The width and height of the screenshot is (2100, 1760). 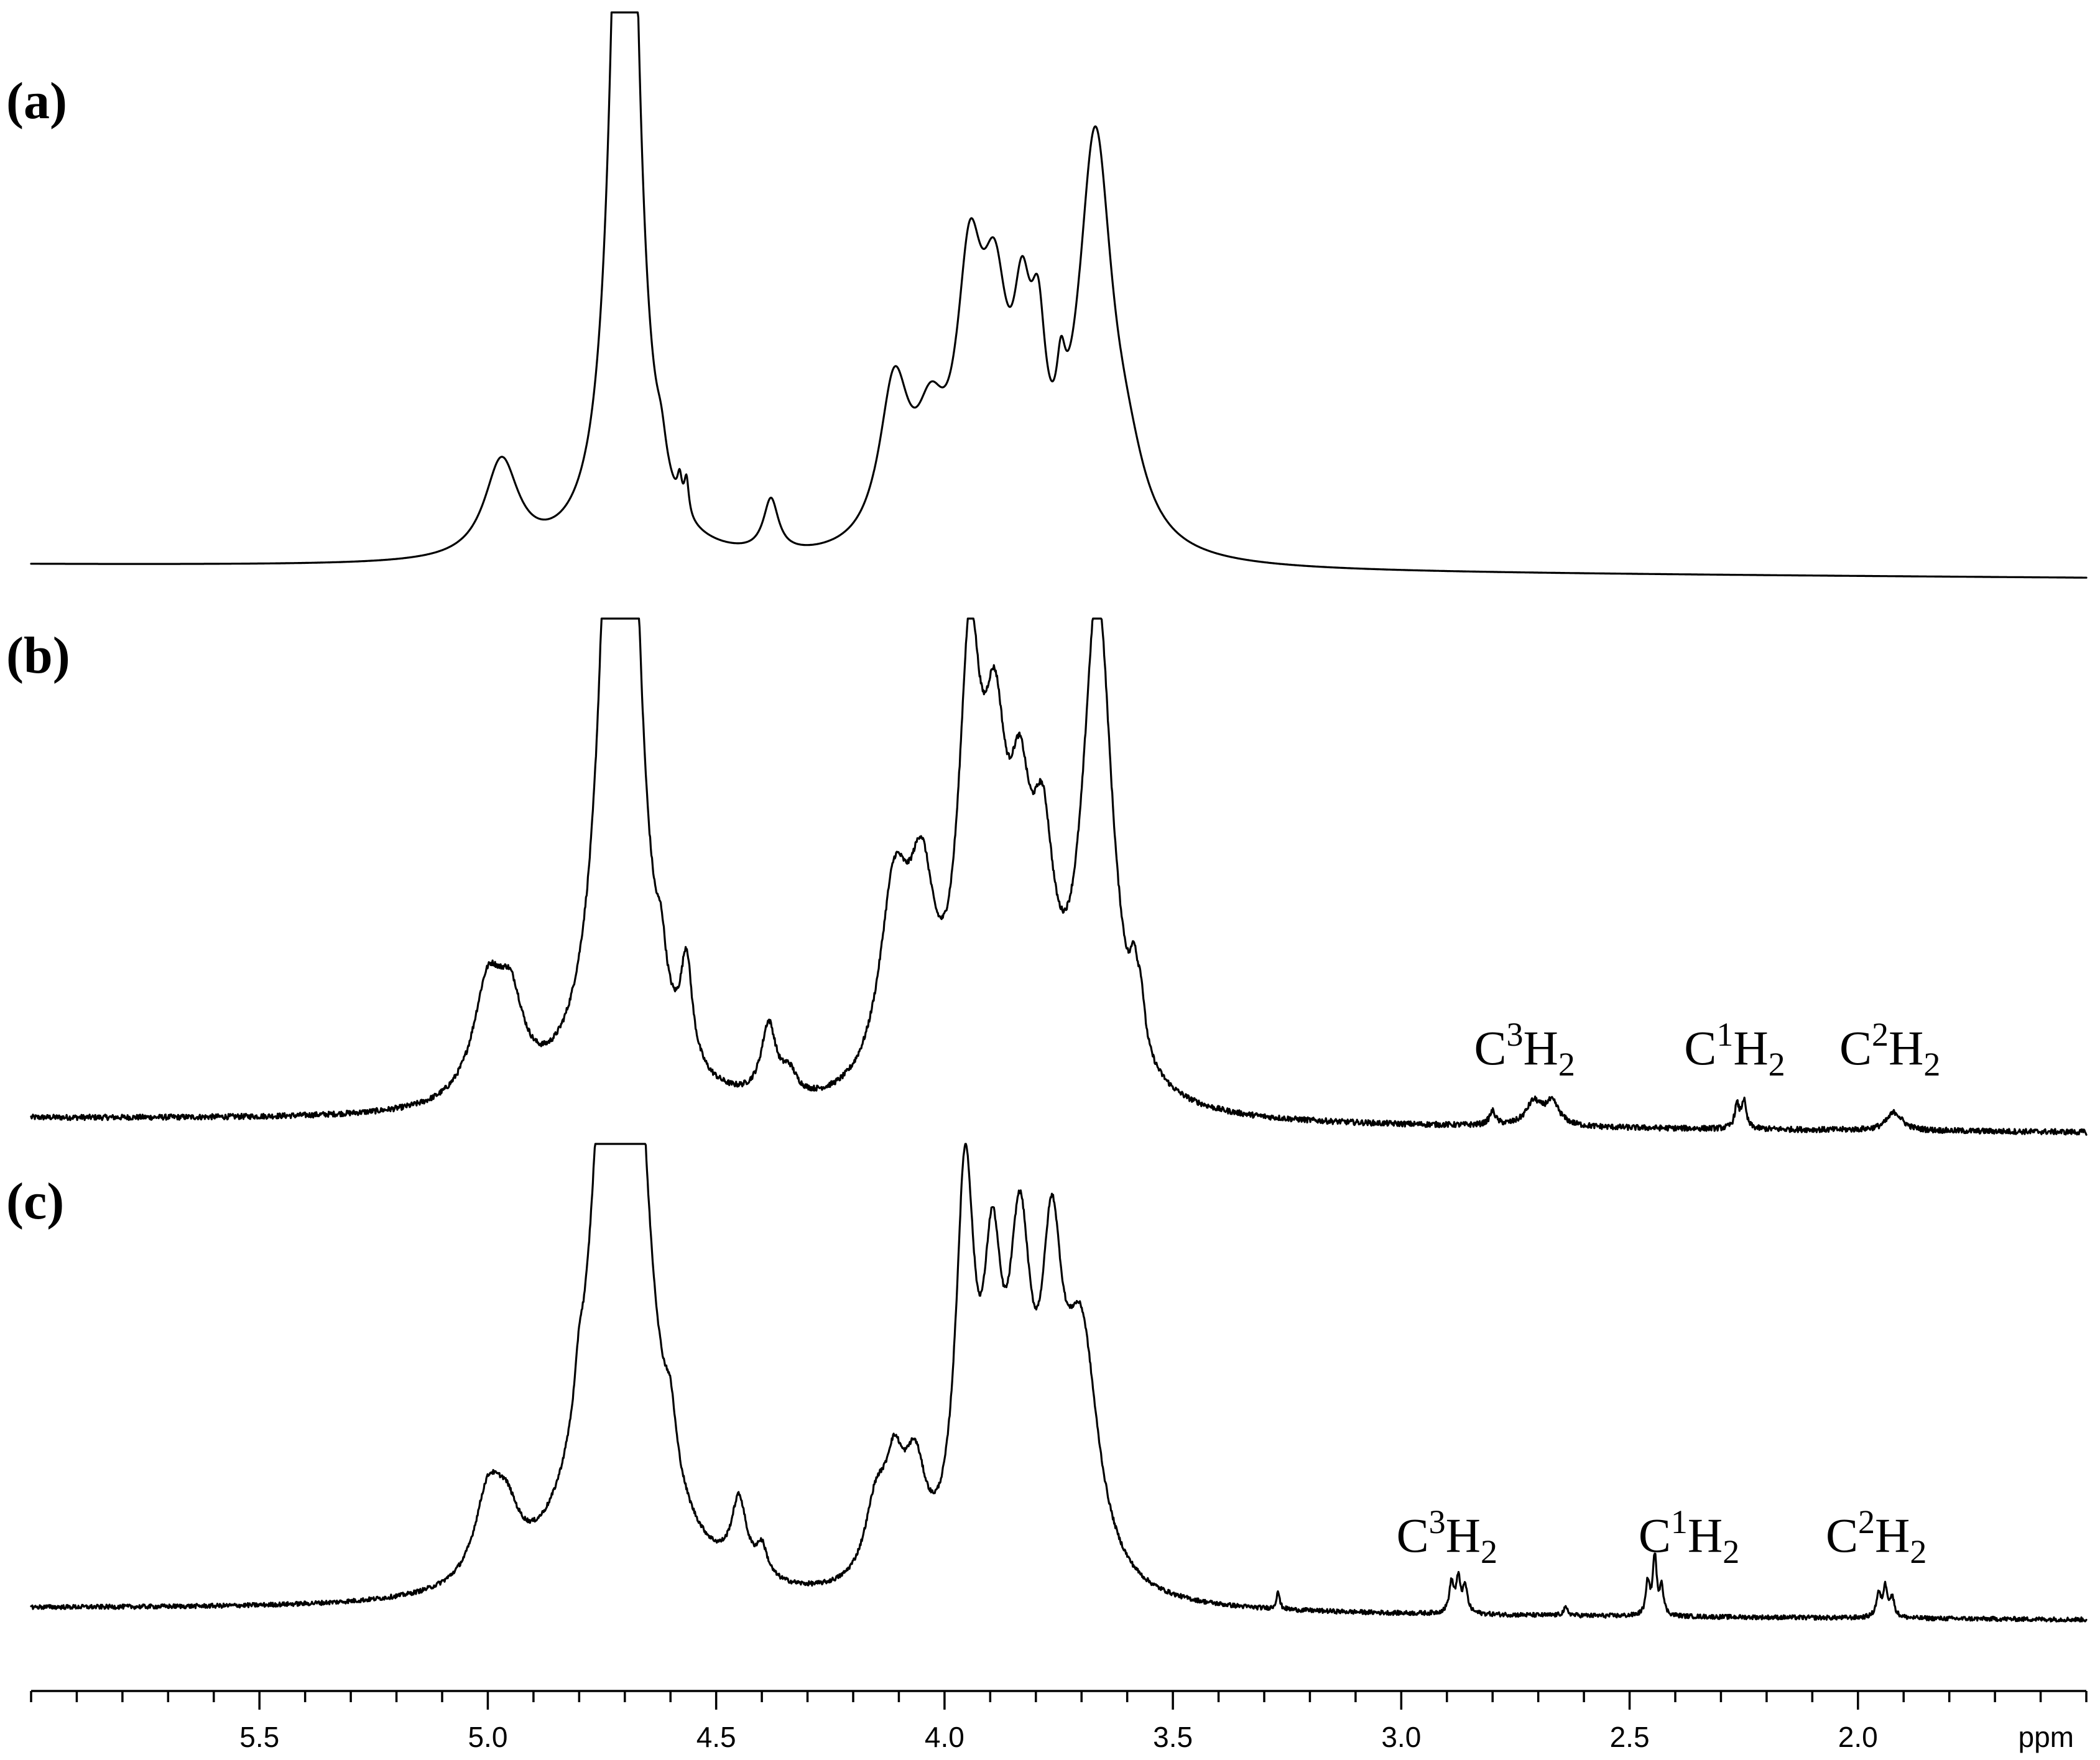 I want to click on x-tick-label: 2.0, so click(x=1858, y=1737).